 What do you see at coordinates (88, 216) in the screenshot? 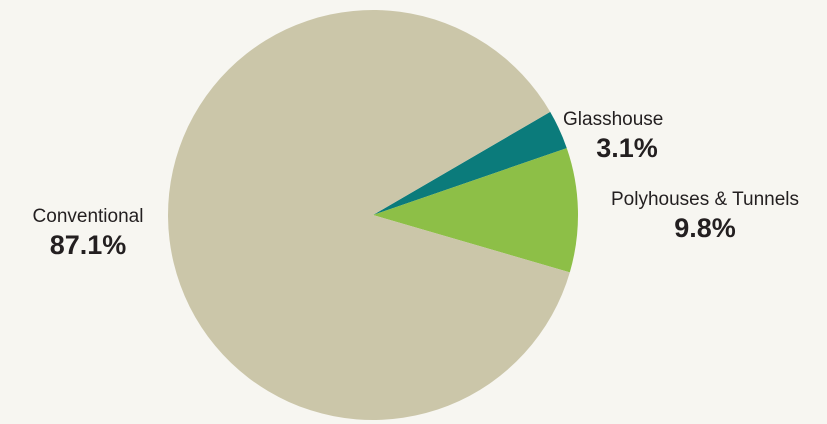
I see `slice-label: Conventional` at bounding box center [88, 216].